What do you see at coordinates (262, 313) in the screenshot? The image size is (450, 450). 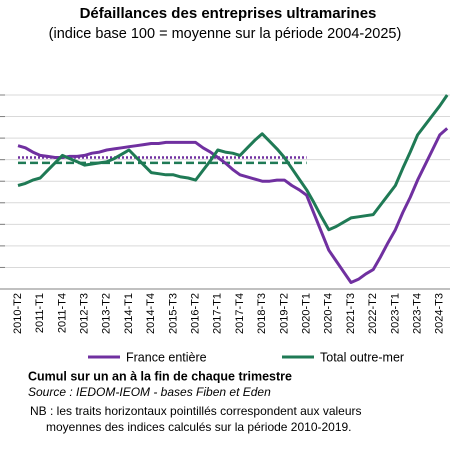 I see `x-tick-label: 2018-T3` at bounding box center [262, 313].